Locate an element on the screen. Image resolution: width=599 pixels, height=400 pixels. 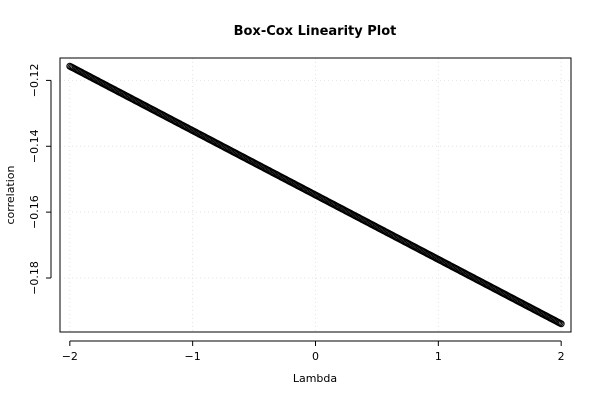
y-tick-label-0: −0.18 is located at coordinates (34, 278).